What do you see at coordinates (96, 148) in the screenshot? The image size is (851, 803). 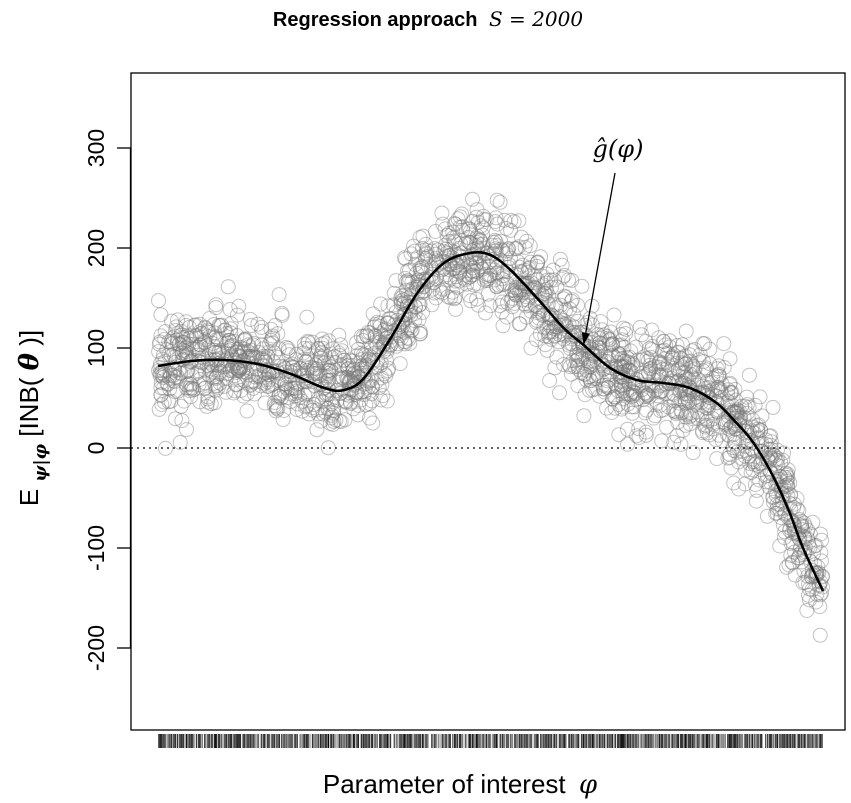 I see `y-tick-label: 300` at bounding box center [96, 148].